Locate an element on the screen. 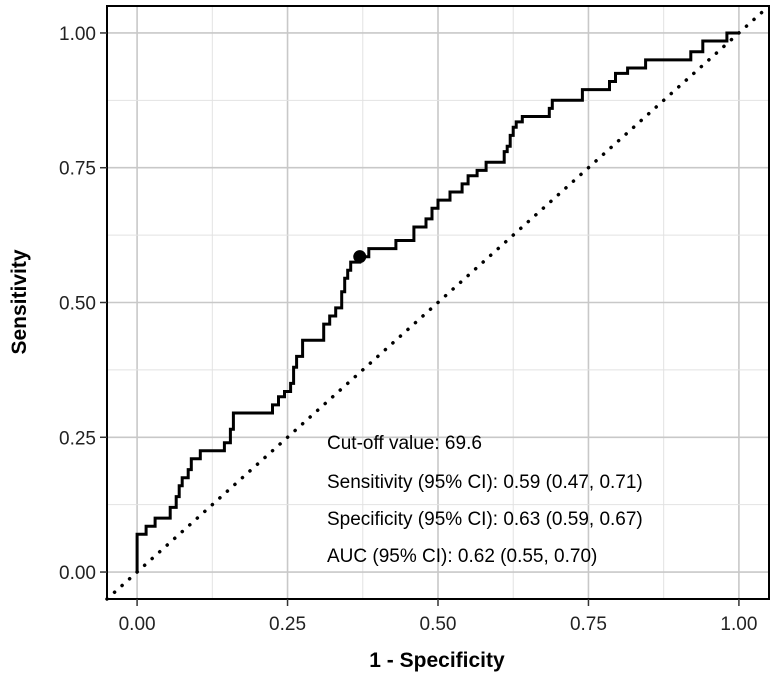 The image size is (780, 682). annotation-auc: AUC (95% CI): 0.62 (0.55, 0.70) is located at coordinates (462, 556).